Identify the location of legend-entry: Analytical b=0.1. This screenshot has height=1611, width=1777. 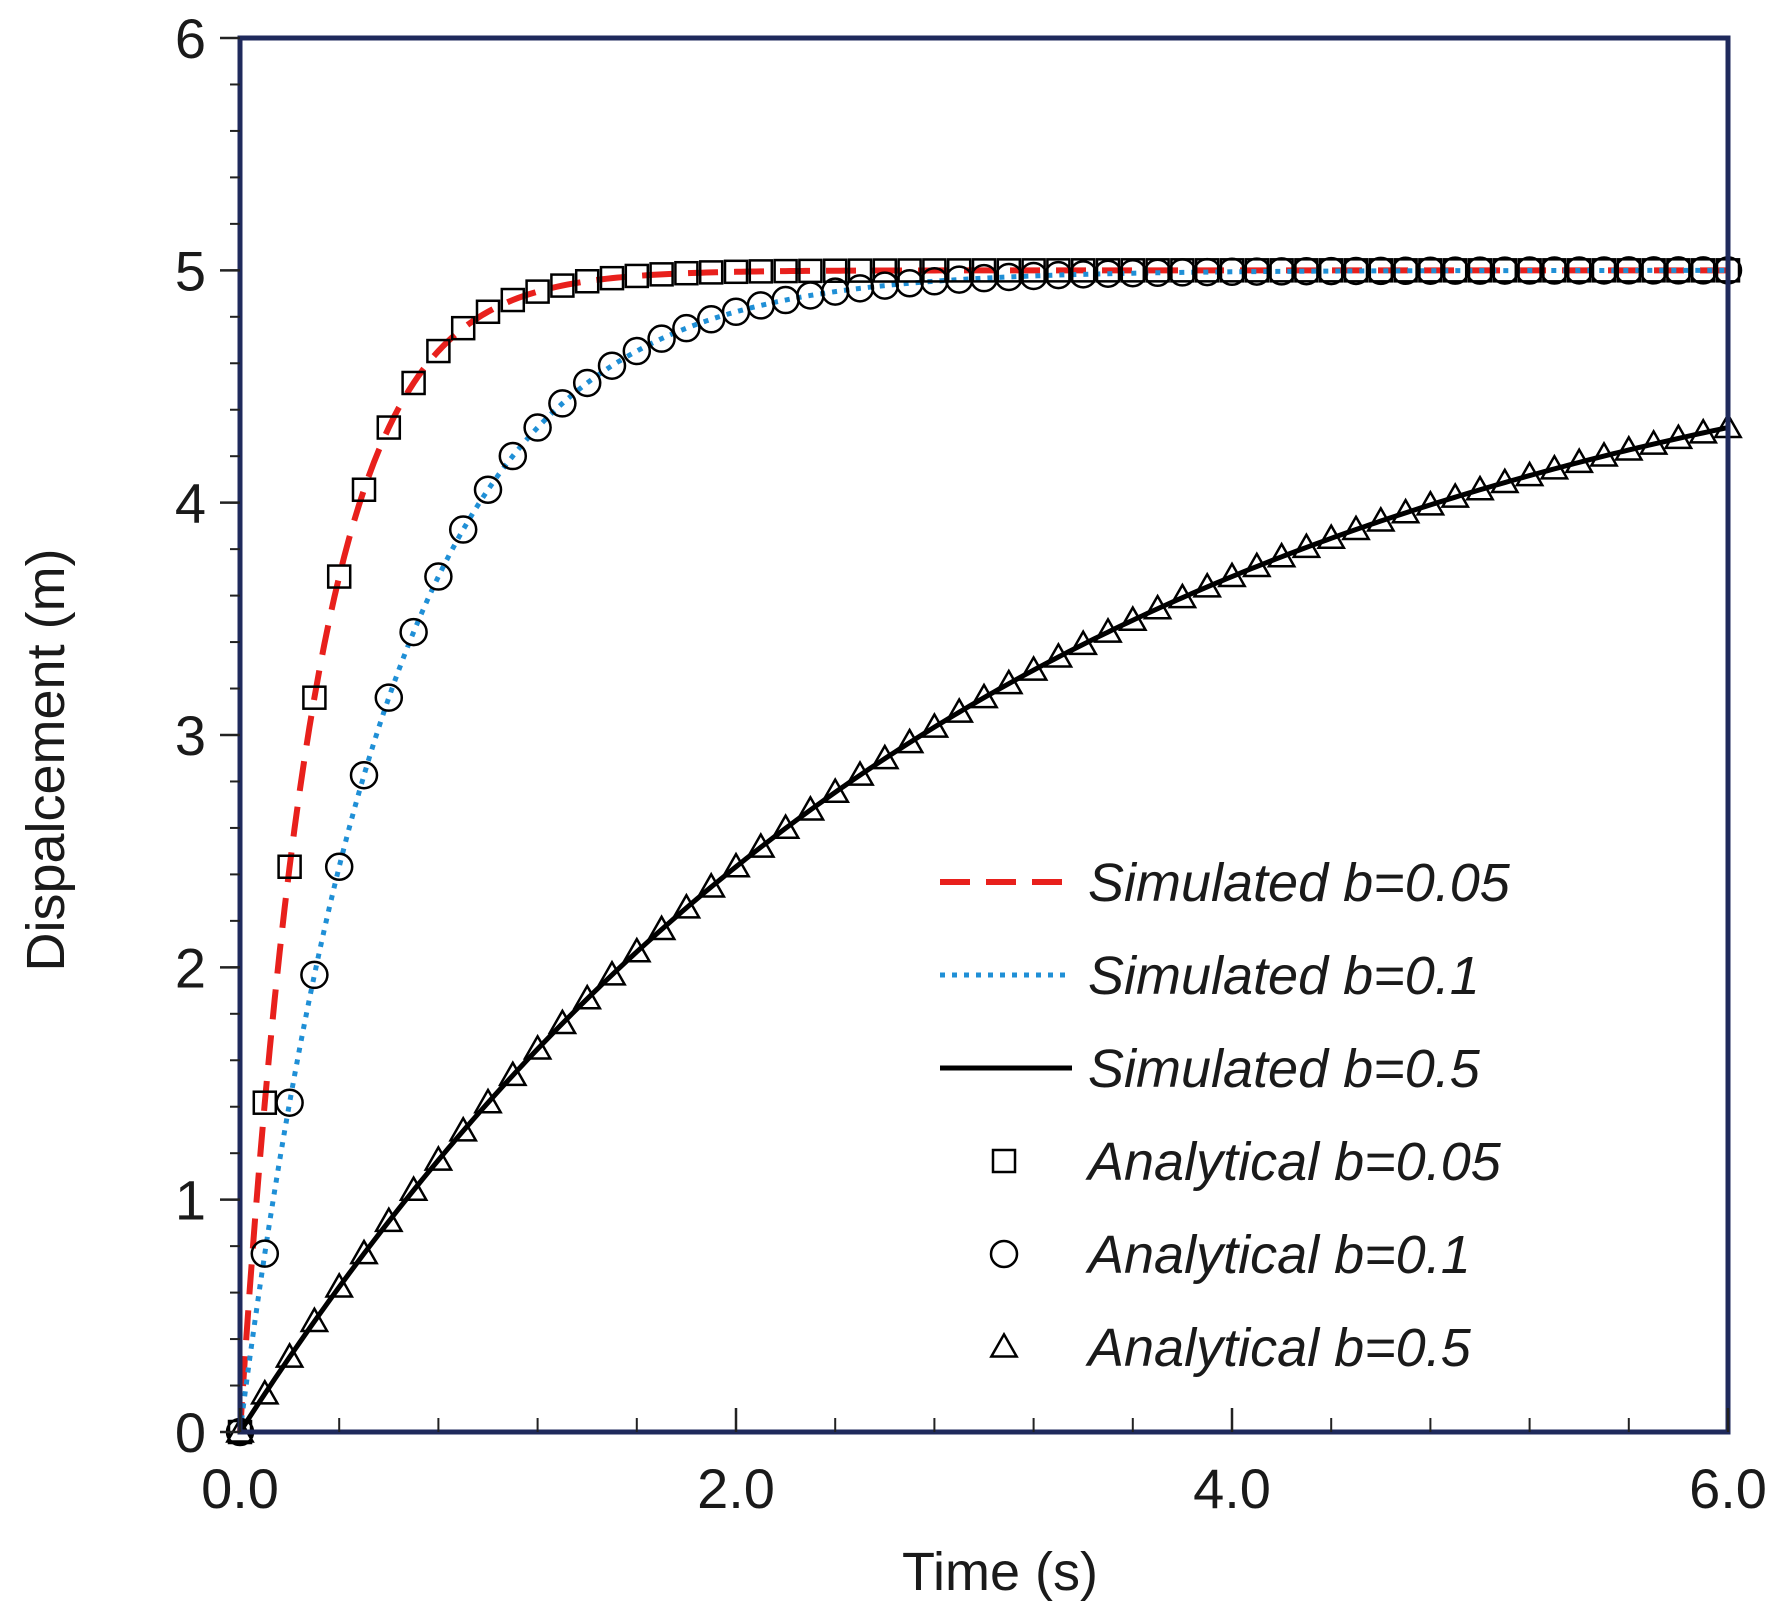
(1230, 1255).